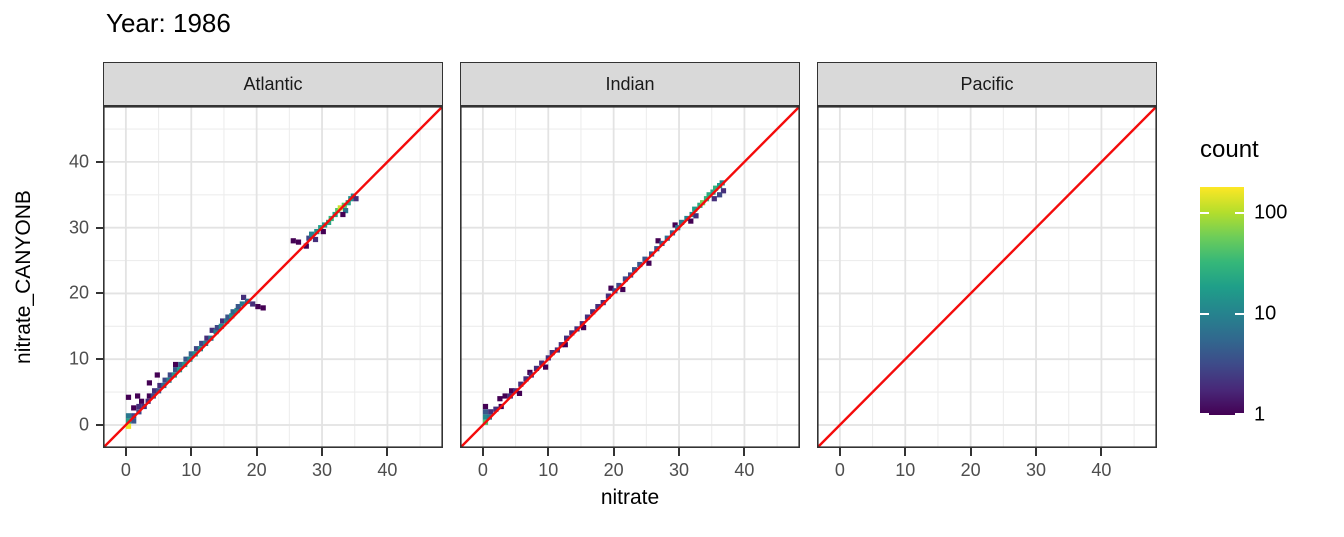 The width and height of the screenshot is (1344, 537). I want to click on y-axis: 0 10 20 30 40, so click(51, 277).